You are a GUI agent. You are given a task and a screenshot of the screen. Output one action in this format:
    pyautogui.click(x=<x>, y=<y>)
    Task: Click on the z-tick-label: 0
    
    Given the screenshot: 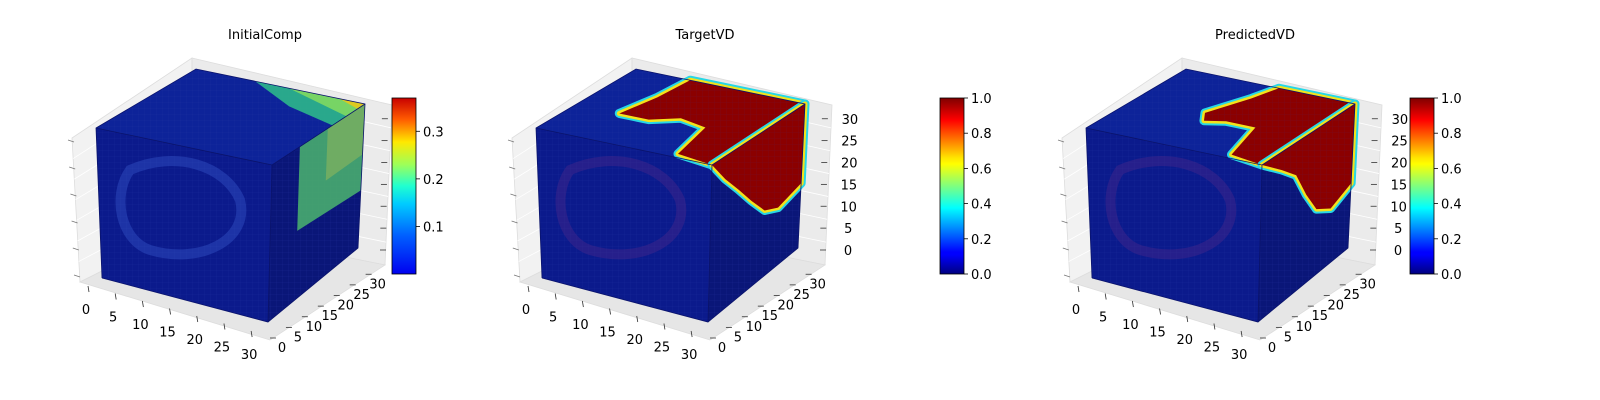 What is the action you would take?
    pyautogui.click(x=1398, y=251)
    